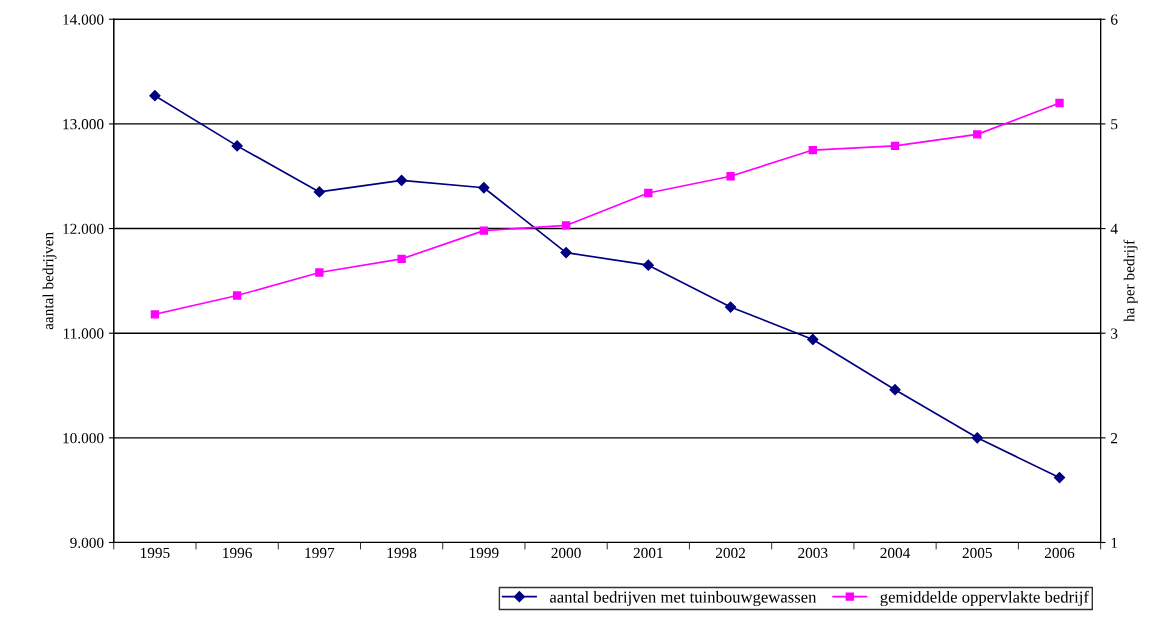  What do you see at coordinates (83, 124) in the screenshot?
I see `y-tick-label: 13.000` at bounding box center [83, 124].